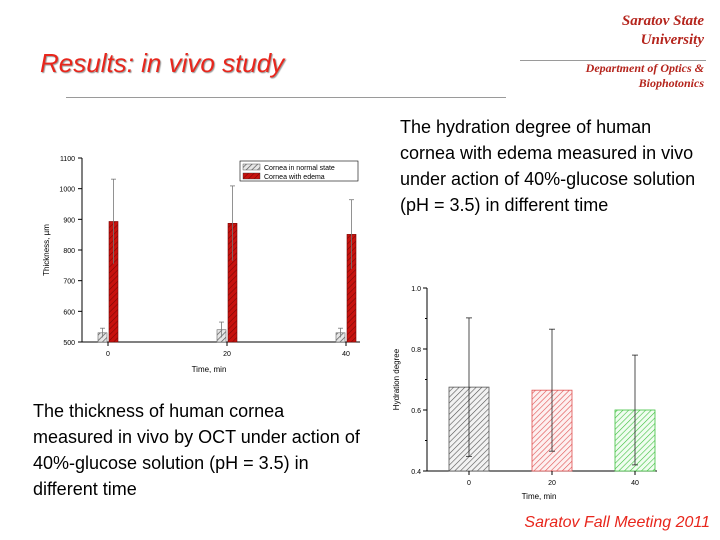 This screenshot has height=540, width=720. I want to click on department-line-2: Biophotonics, so click(671, 83).